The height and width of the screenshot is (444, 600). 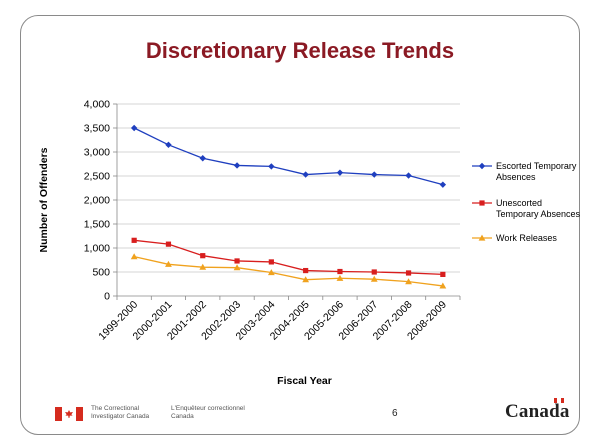 What do you see at coordinates (69, 414) in the screenshot?
I see `canada-flag-icon` at bounding box center [69, 414].